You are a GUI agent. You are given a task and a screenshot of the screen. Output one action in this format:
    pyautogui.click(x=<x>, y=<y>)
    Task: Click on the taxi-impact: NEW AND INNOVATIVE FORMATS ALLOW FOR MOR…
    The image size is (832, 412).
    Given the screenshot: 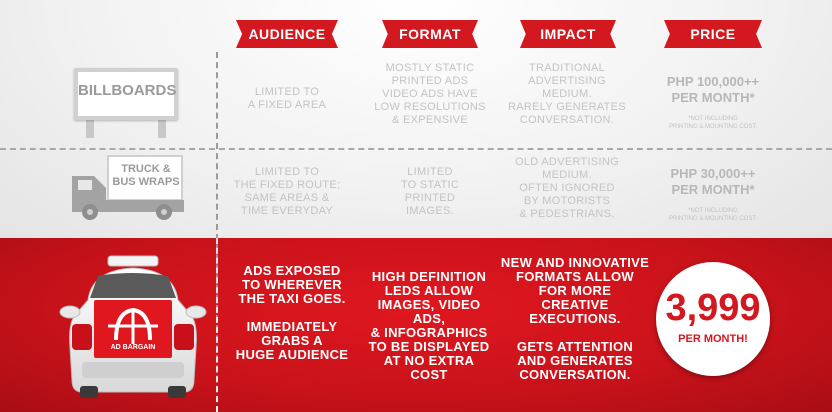 What is the action you would take?
    pyautogui.click(x=575, y=318)
    